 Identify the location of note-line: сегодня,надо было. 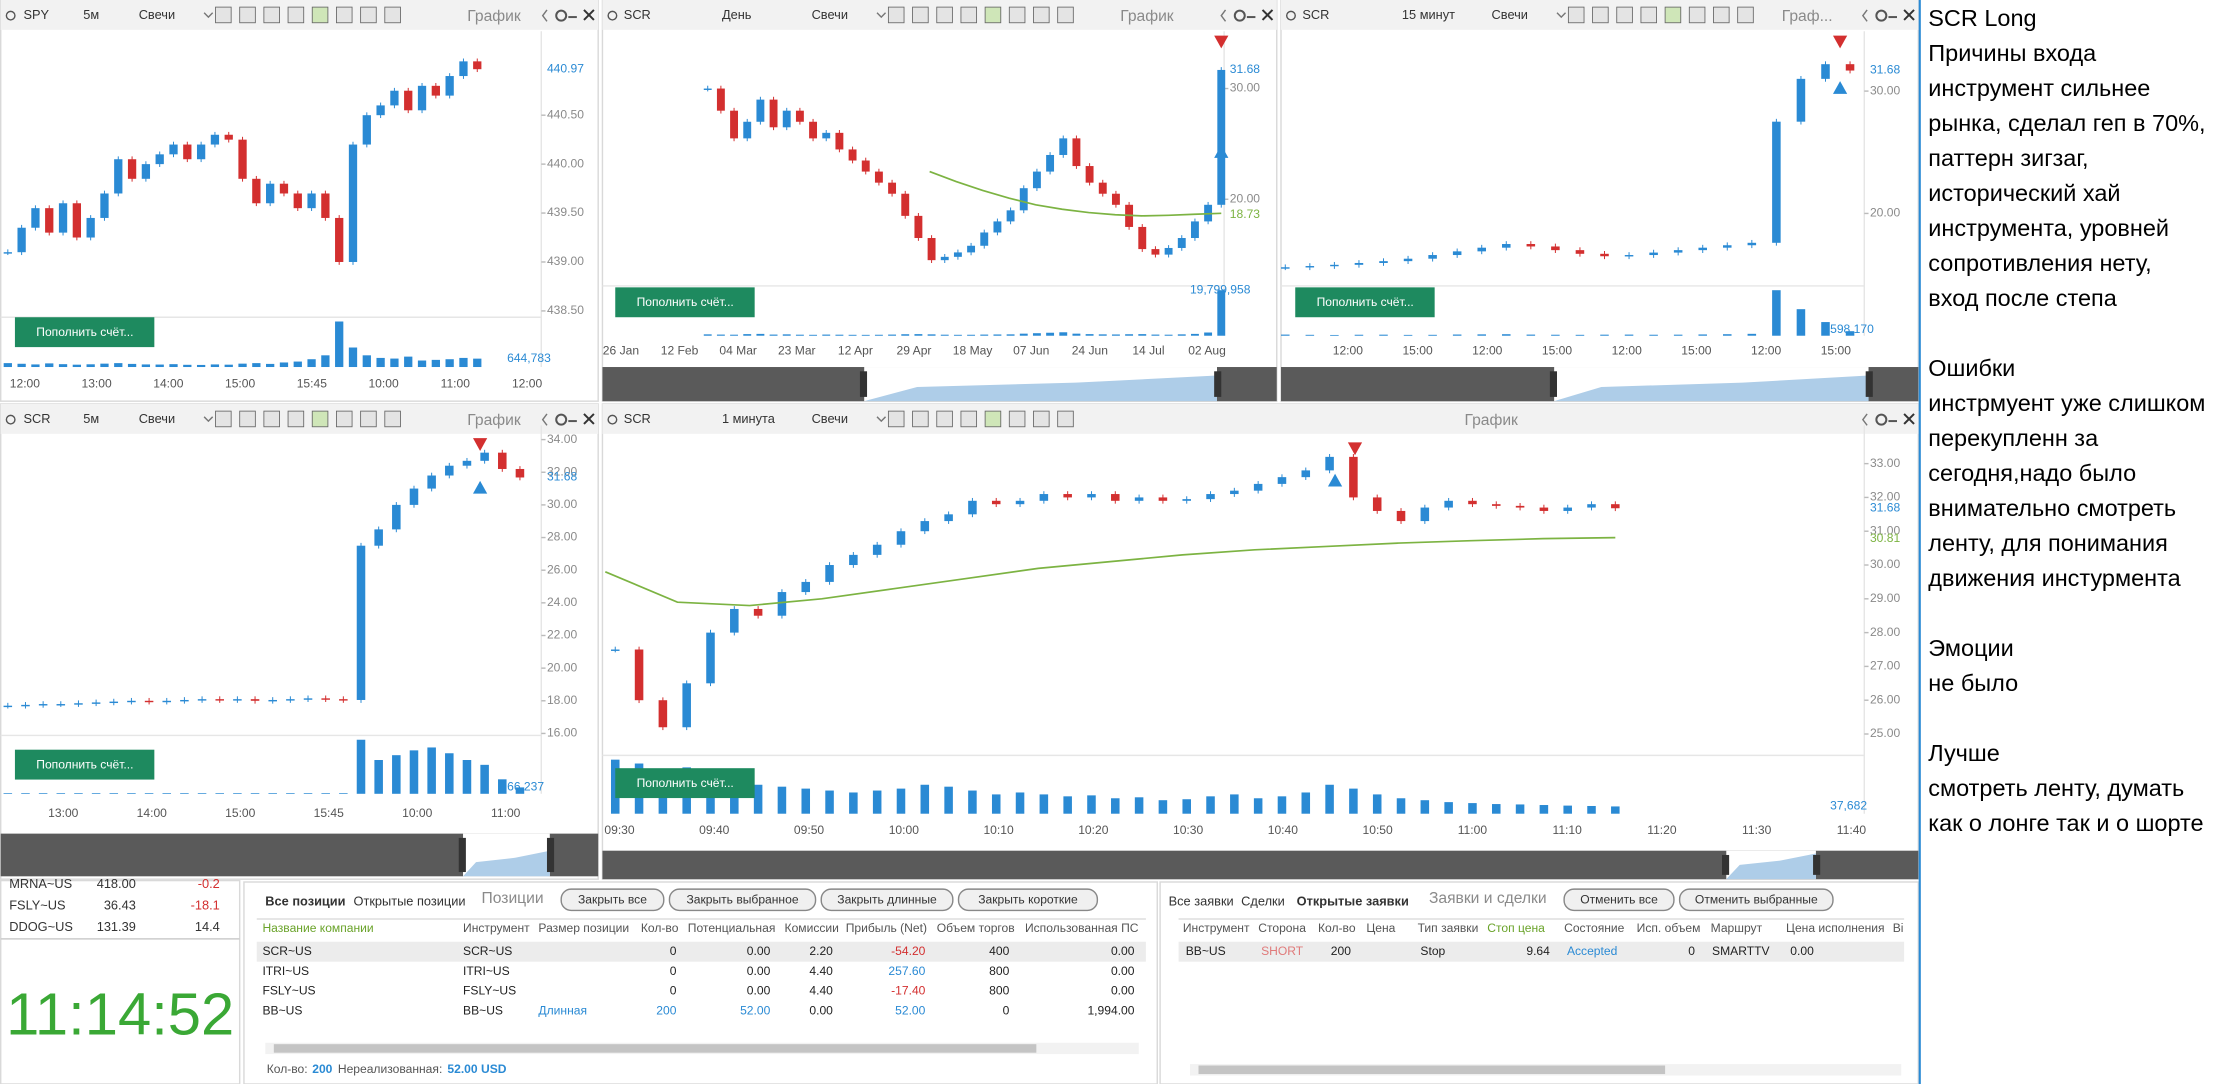
(2032, 473).